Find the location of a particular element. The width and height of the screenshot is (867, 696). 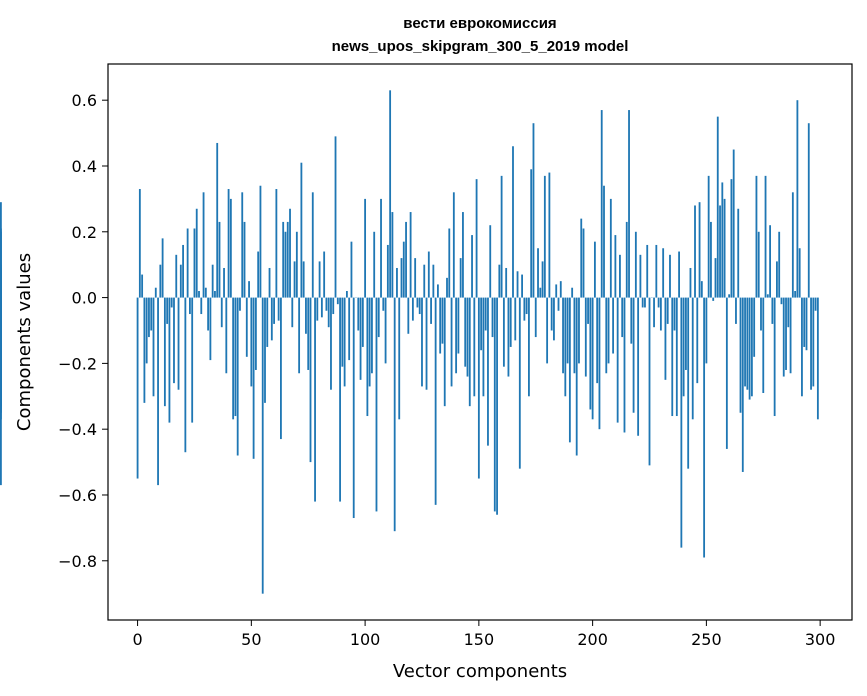

y-tick-label: 0.6 is located at coordinates (84, 100).